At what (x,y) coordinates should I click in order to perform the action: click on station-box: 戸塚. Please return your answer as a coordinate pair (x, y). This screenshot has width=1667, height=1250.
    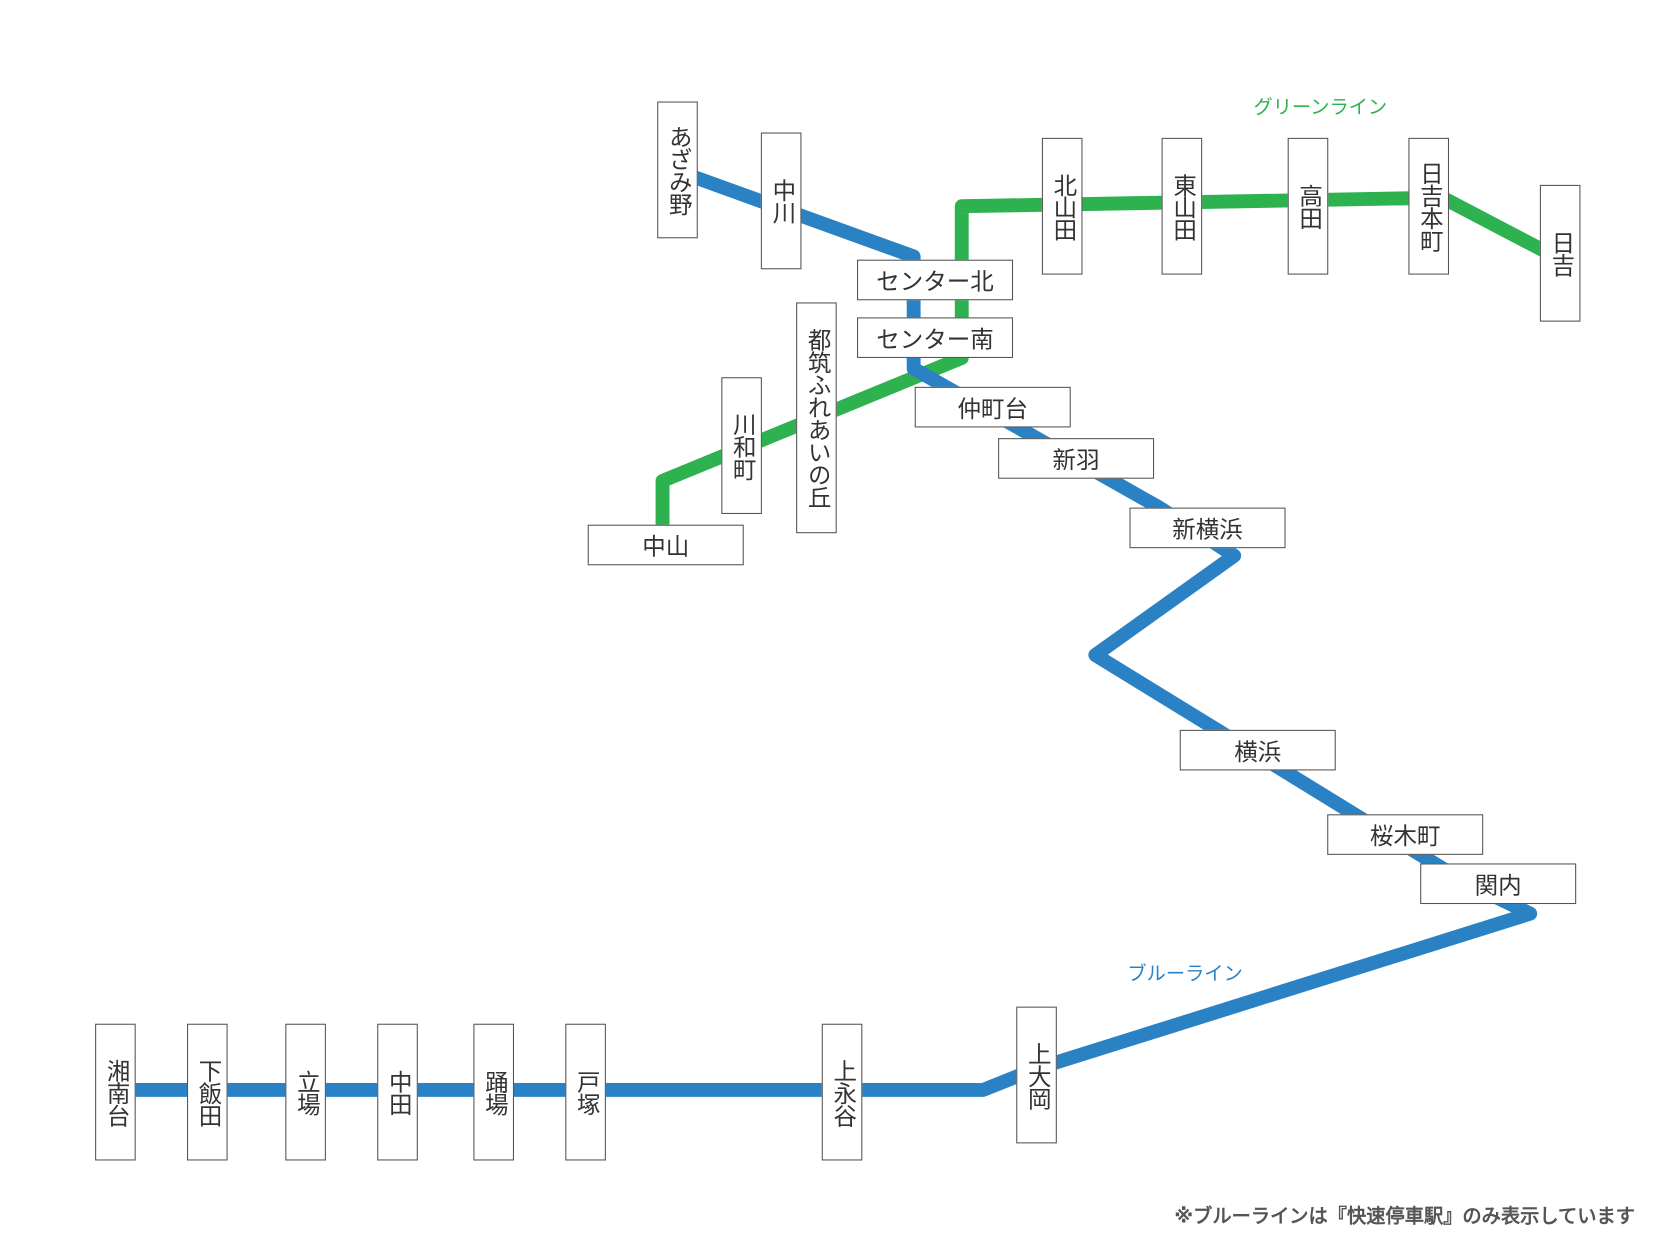
    Looking at the image, I should click on (585, 1092).